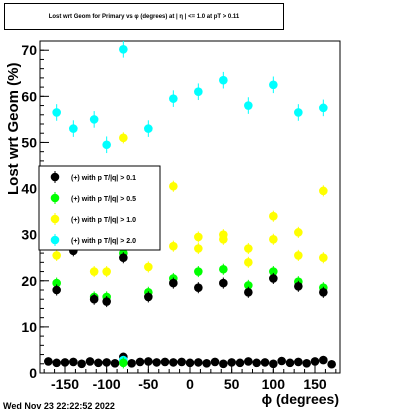 The width and height of the screenshot is (400, 414). I want to click on legend-label: (+) with p T/|q| > 1.0, so click(103, 220).